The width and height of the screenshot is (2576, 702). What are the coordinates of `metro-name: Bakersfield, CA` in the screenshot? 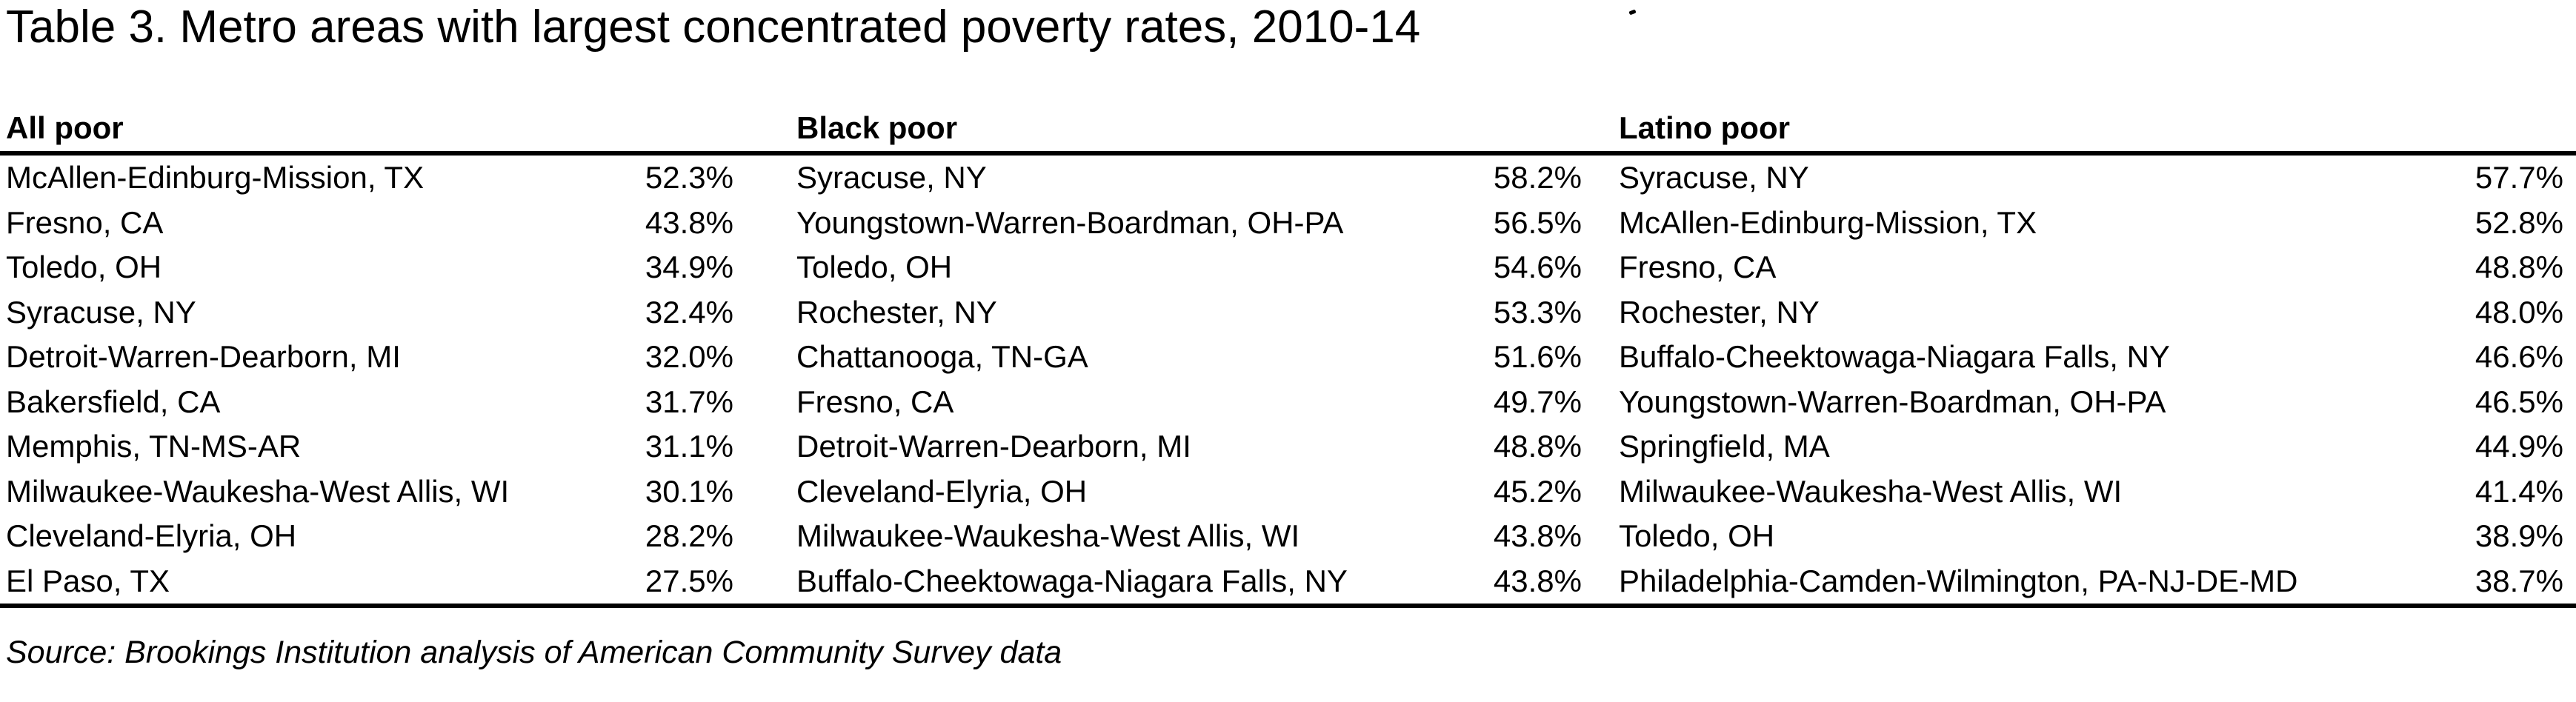 It's located at (114, 401).